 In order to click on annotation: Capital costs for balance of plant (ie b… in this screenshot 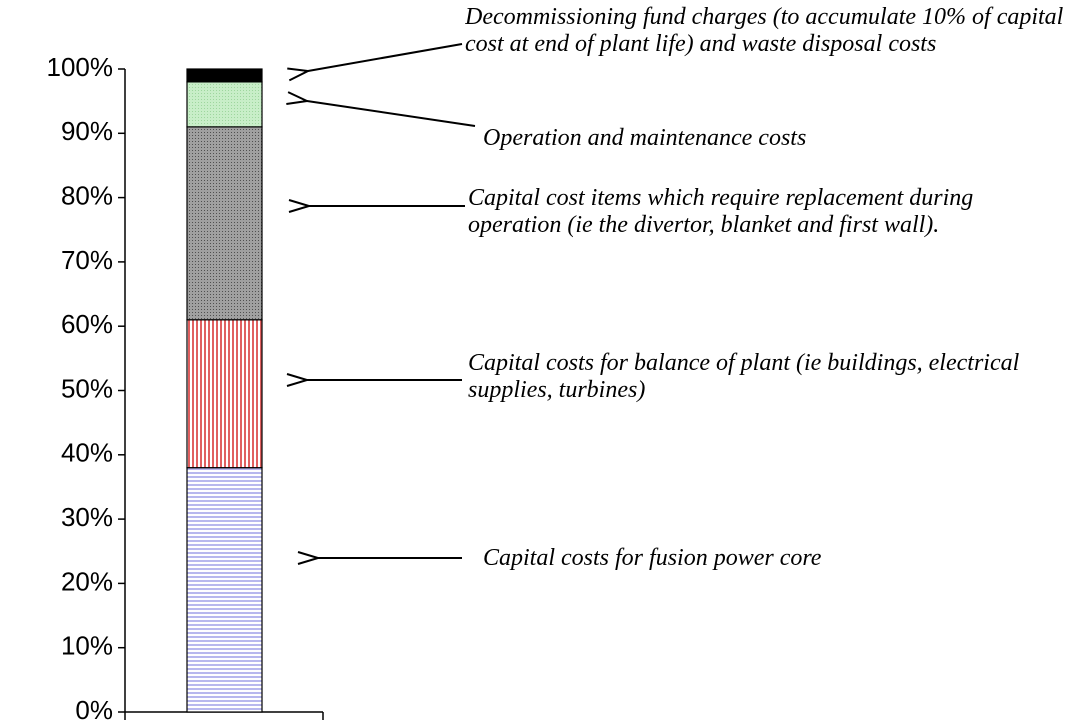, I will do `click(744, 376)`.